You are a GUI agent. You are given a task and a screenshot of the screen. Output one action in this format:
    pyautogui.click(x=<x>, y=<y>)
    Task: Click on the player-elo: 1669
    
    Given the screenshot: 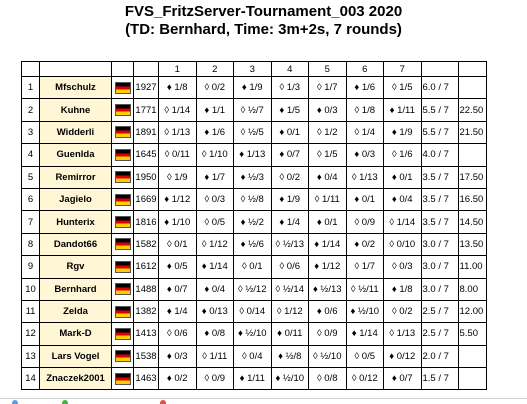 What is the action you would take?
    pyautogui.click(x=146, y=199)
    